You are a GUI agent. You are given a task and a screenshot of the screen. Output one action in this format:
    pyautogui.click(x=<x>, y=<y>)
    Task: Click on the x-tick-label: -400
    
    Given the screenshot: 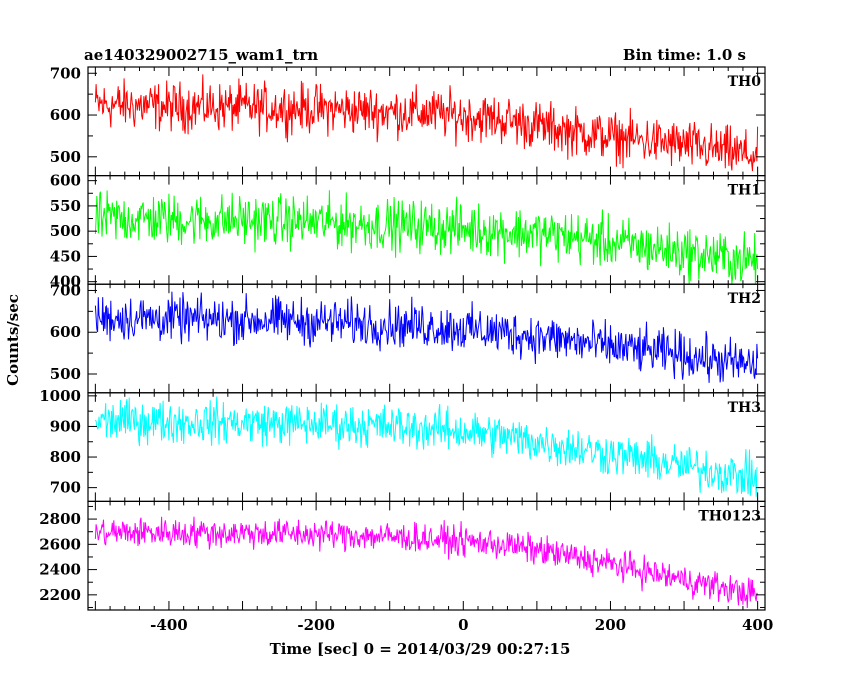 What is the action you would take?
    pyautogui.click(x=169, y=625)
    